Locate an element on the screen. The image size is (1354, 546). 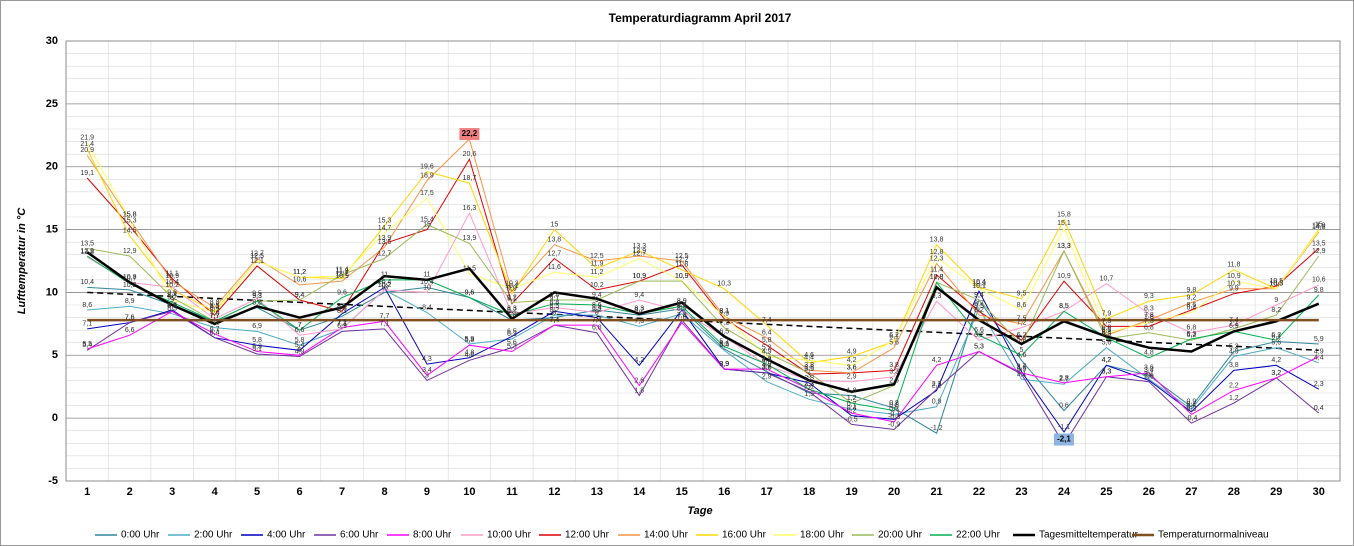
x-tick-label: 17 is located at coordinates (767, 492).